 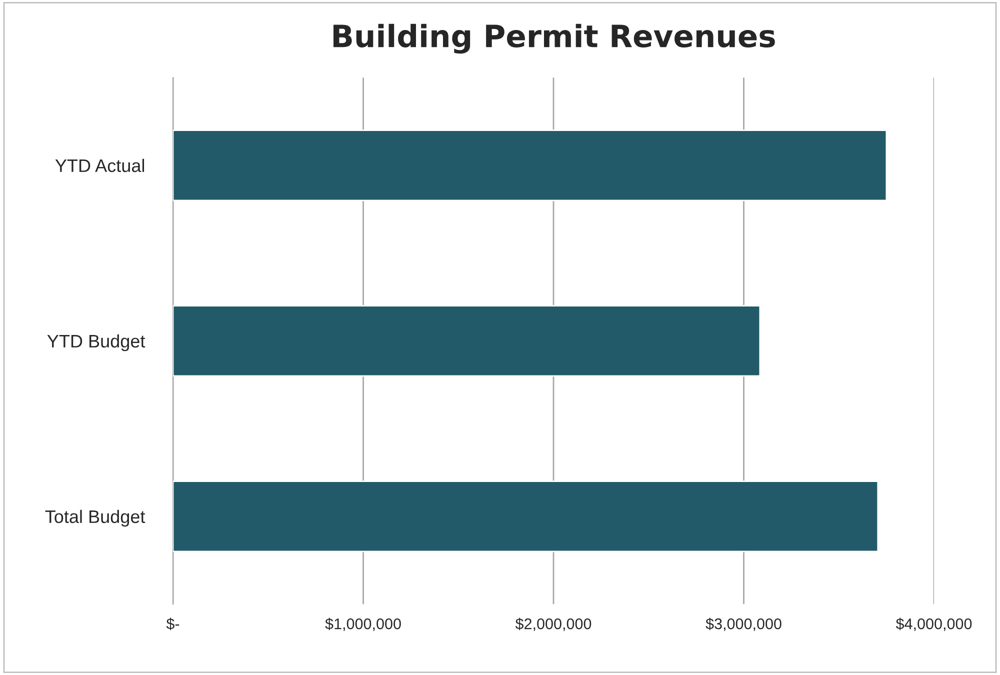 What do you see at coordinates (553, 625) in the screenshot?
I see `x-tick-label: $2,000,000` at bounding box center [553, 625].